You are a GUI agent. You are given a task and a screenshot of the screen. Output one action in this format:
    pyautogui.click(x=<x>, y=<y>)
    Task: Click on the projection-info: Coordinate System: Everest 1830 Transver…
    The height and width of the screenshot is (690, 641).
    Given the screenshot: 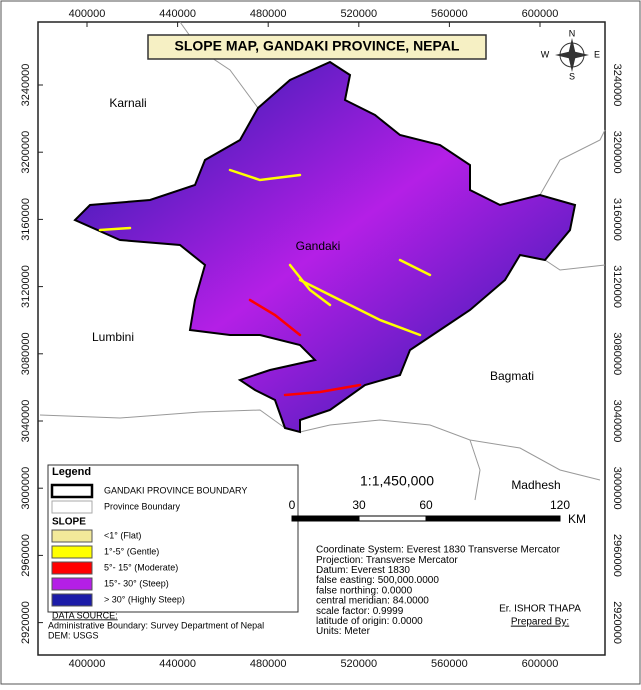 What is the action you would take?
    pyautogui.click(x=438, y=591)
    